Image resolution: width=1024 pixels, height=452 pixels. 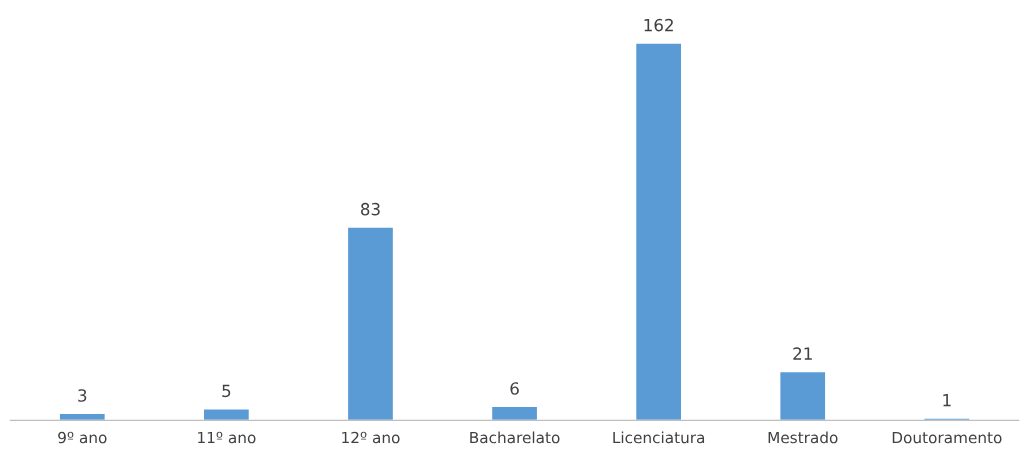 What do you see at coordinates (226, 391) in the screenshot?
I see `data-label: 5` at bounding box center [226, 391].